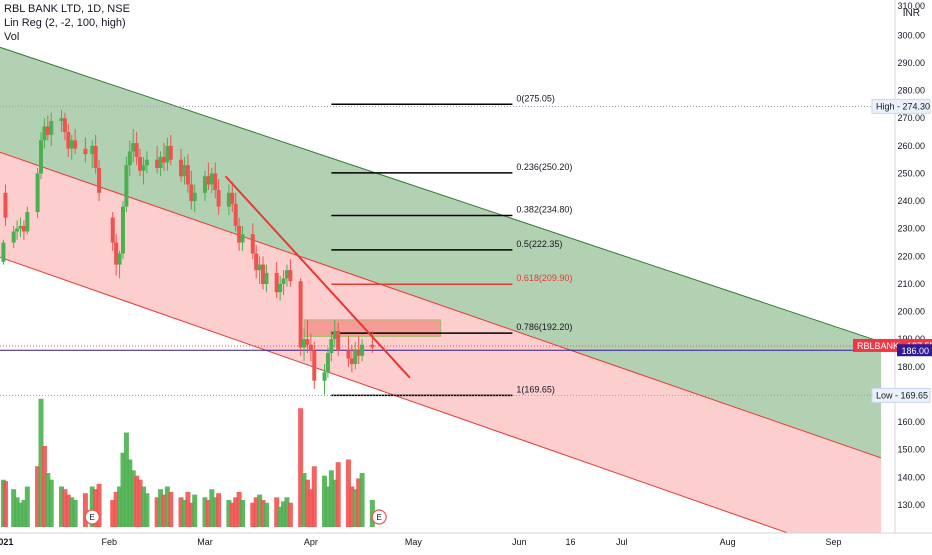  Describe the element at coordinates (911, 146) in the screenshot. I see `y-tick-label: 260.00` at that location.